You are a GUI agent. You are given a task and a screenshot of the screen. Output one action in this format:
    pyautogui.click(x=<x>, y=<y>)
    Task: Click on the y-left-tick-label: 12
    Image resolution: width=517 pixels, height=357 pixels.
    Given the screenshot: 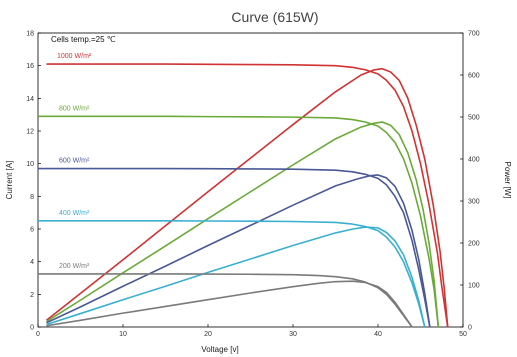 What is the action you would take?
    pyautogui.click(x=30, y=132)
    